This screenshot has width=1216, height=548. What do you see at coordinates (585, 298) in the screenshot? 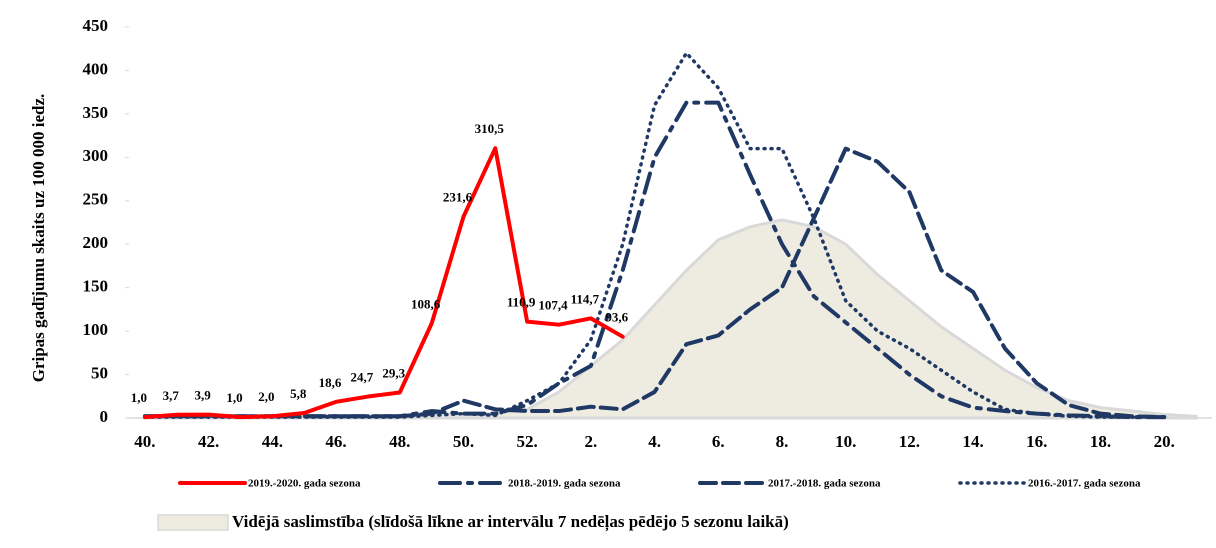
I see `data-label: 114,7` at bounding box center [585, 298].